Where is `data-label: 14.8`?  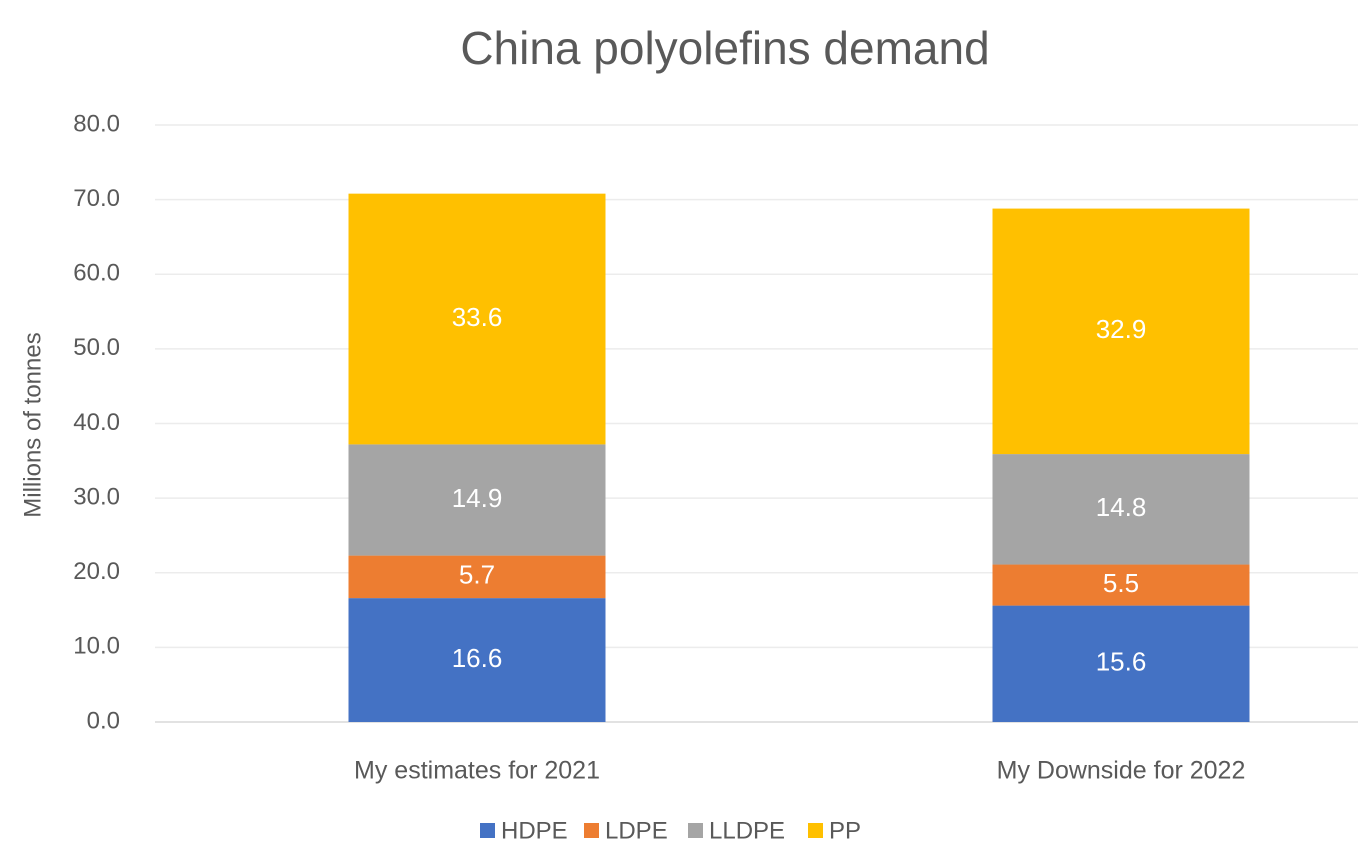
data-label: 14.8 is located at coordinates (1121, 507).